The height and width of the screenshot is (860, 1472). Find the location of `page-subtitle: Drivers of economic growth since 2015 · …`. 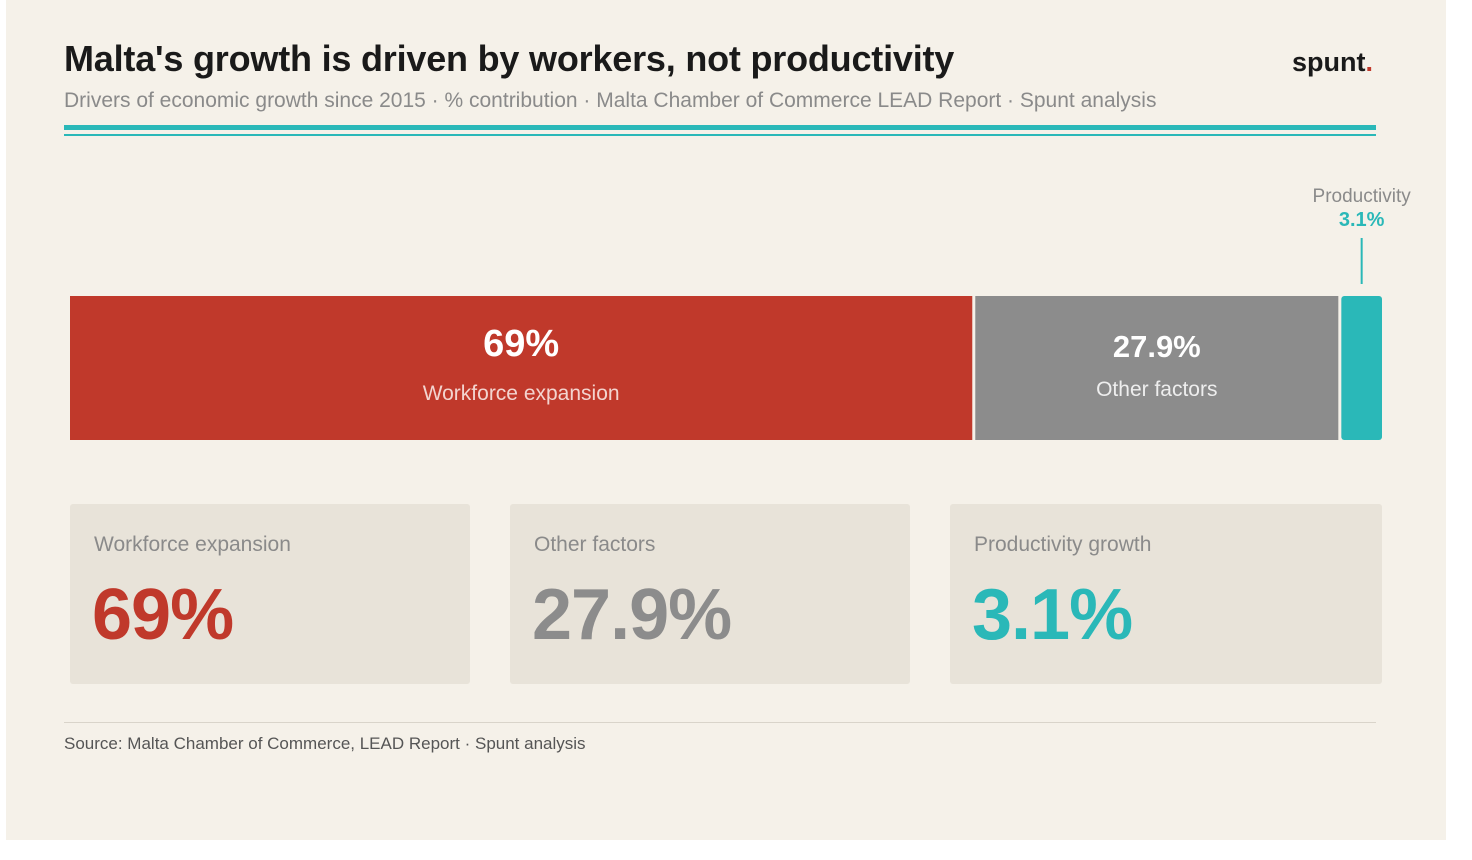

page-subtitle: Drivers of economic growth since 2015 · … is located at coordinates (610, 100).